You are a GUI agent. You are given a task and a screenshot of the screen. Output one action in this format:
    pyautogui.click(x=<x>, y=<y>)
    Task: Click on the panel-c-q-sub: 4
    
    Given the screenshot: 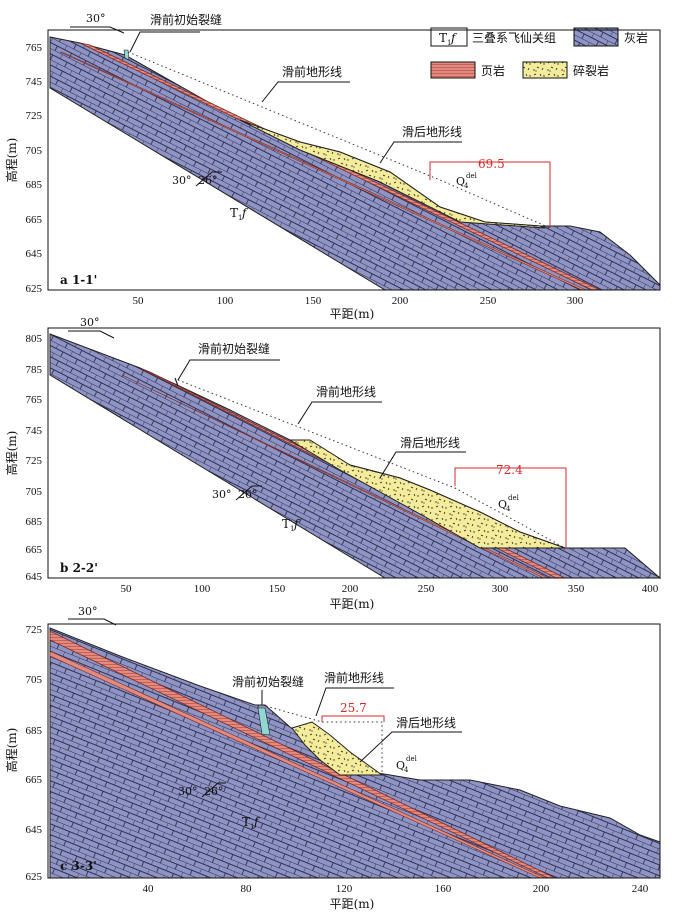 What is the action you would take?
    pyautogui.click(x=406, y=770)
    